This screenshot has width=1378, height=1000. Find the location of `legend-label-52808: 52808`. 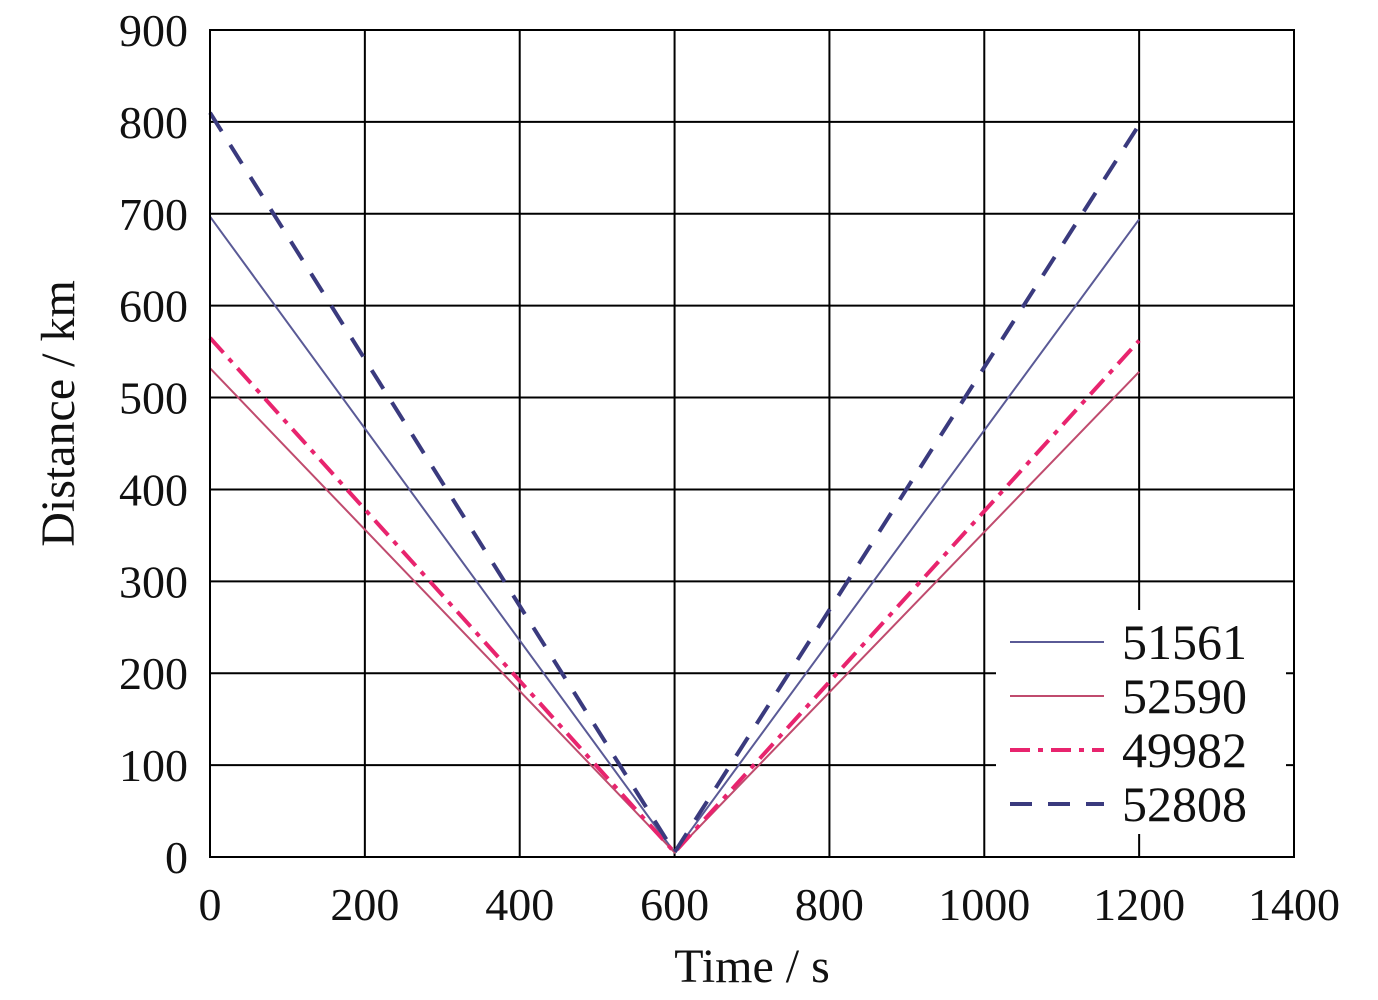

legend-label-52808: 52808 is located at coordinates (1184, 804).